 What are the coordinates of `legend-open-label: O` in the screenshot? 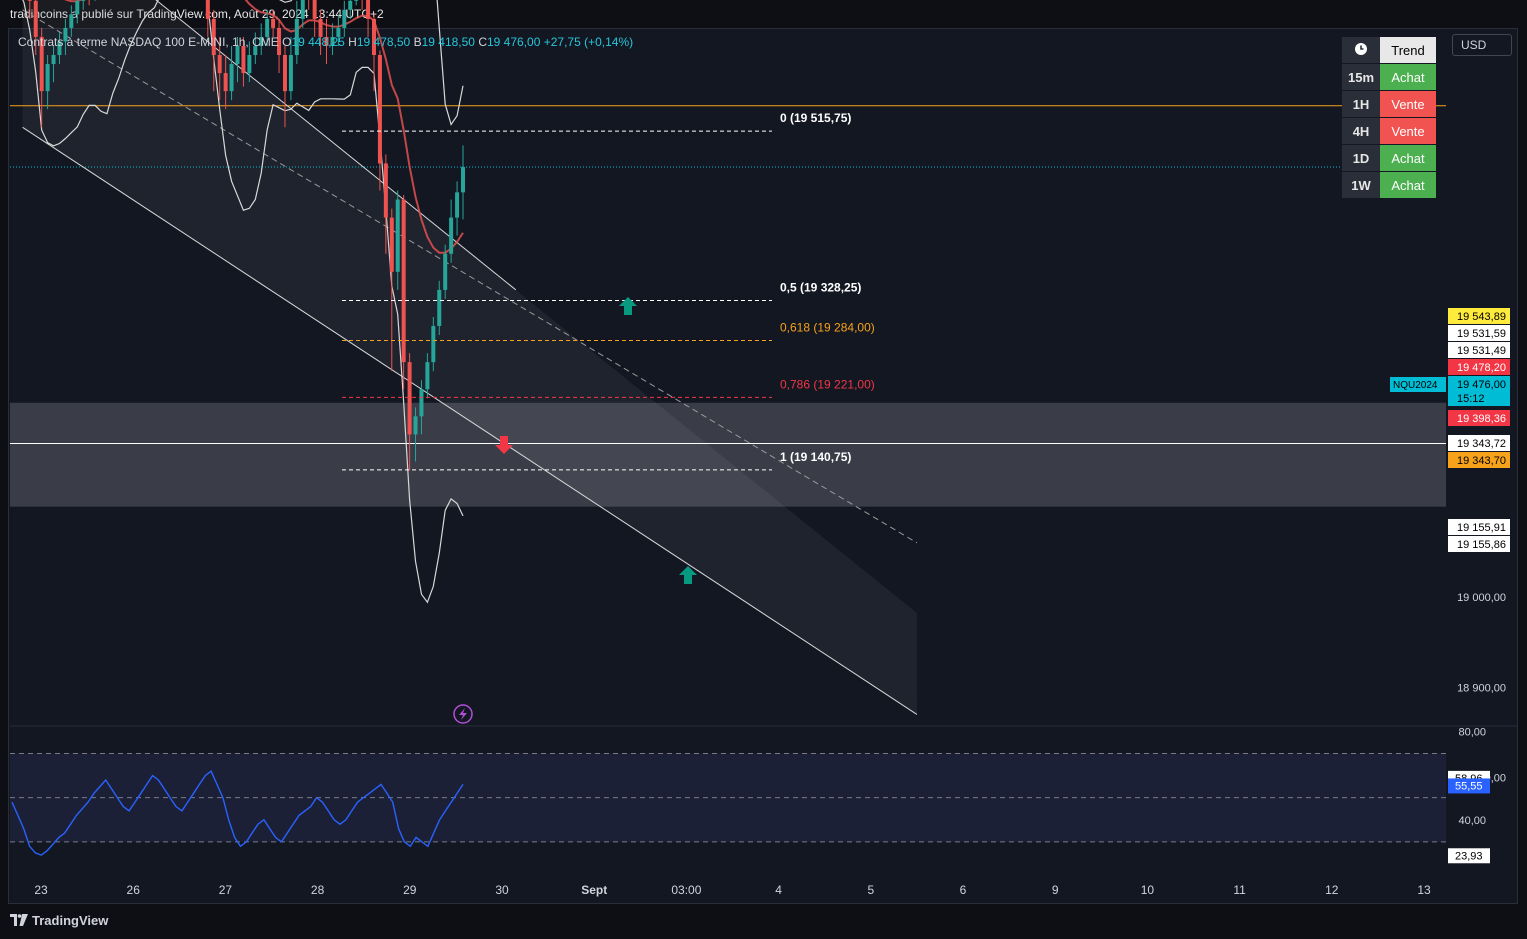 It's located at (287, 42).